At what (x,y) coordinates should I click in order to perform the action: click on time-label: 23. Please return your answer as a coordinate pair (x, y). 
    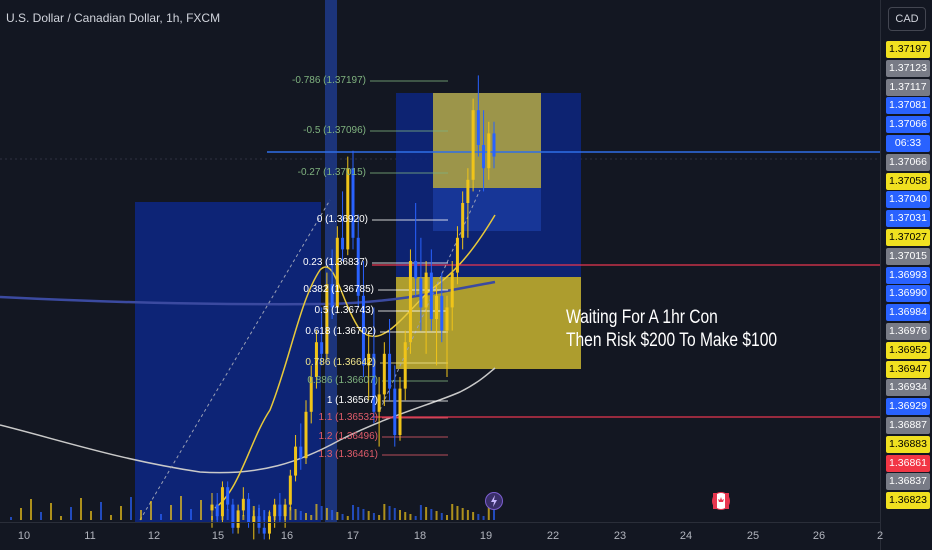
    Looking at the image, I should click on (620, 536).